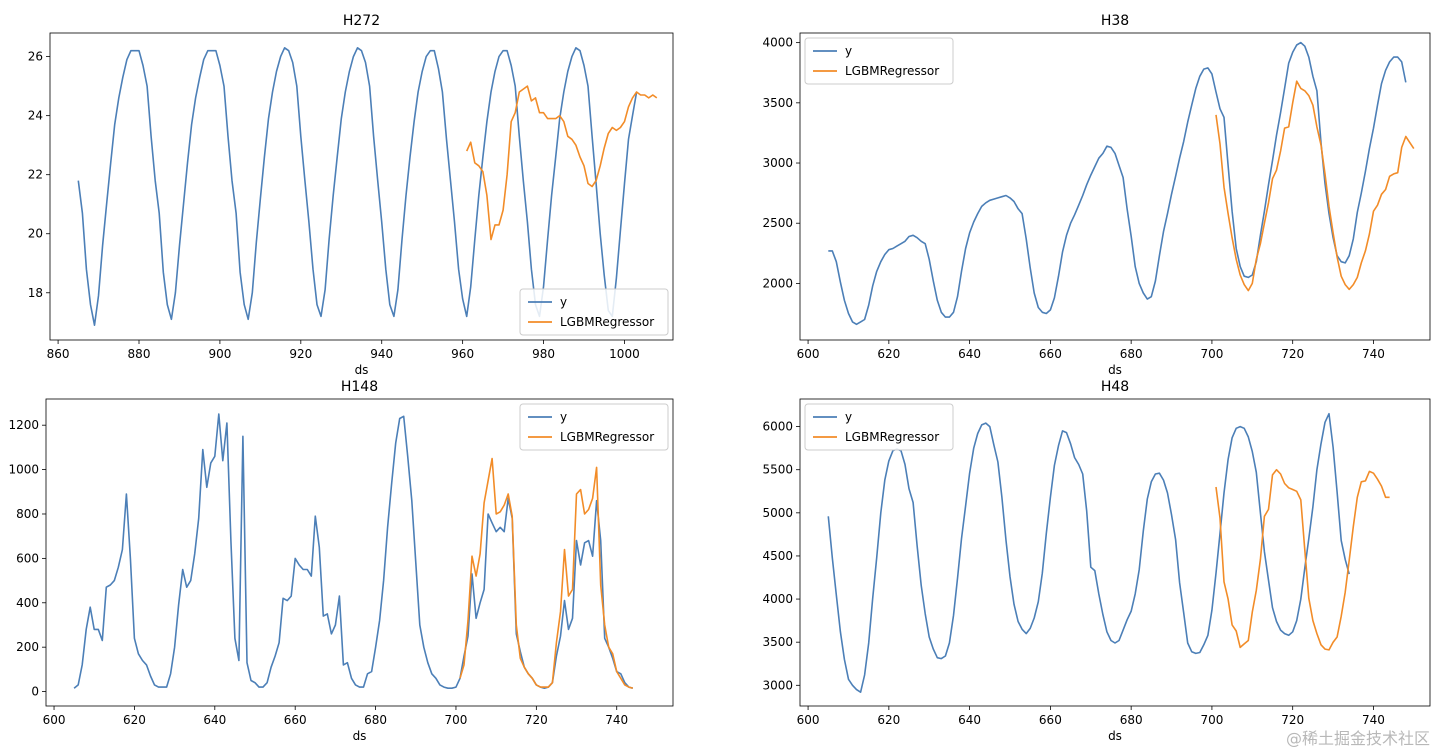 The width and height of the screenshot is (1440, 755). Describe the element at coordinates (777, 556) in the screenshot. I see `y-tick-label: 4500` at that location.